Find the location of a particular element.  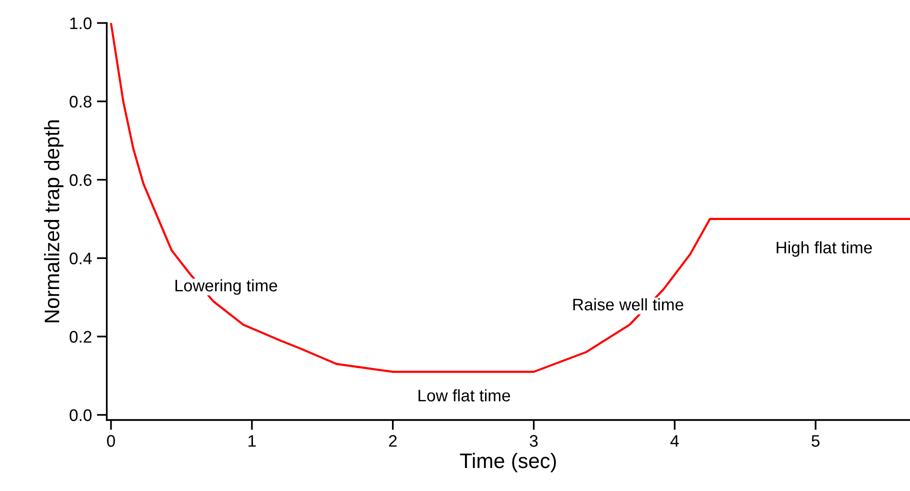

annotation: Lowering time is located at coordinates (226, 287).